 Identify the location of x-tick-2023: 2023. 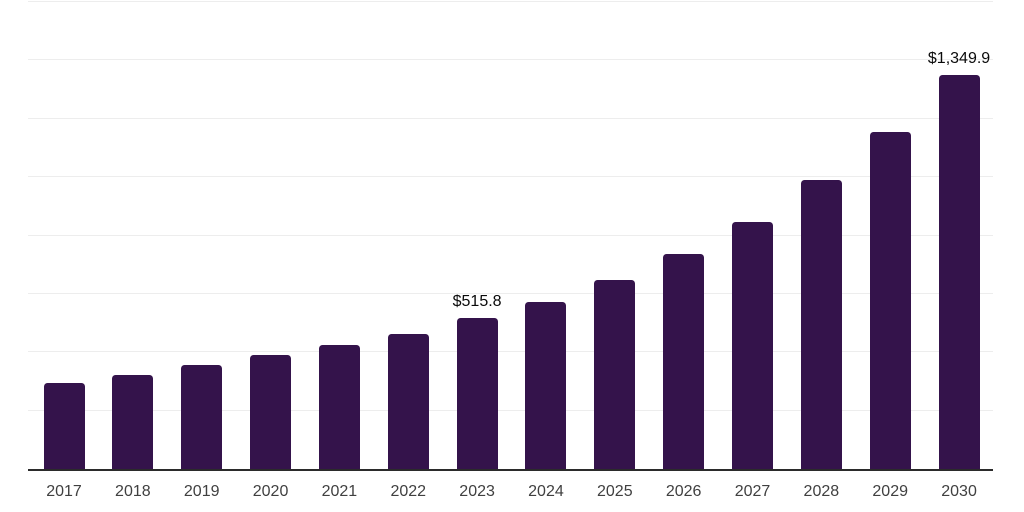
(477, 491).